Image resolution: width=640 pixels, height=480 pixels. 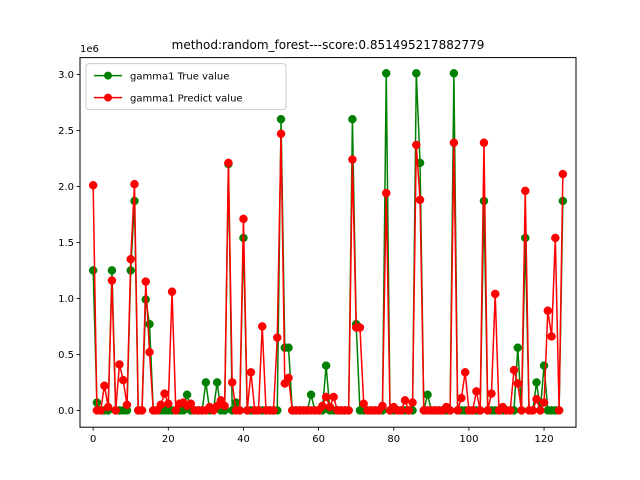 What do you see at coordinates (318, 439) in the screenshot?
I see `x-tick-label: 60` at bounding box center [318, 439].